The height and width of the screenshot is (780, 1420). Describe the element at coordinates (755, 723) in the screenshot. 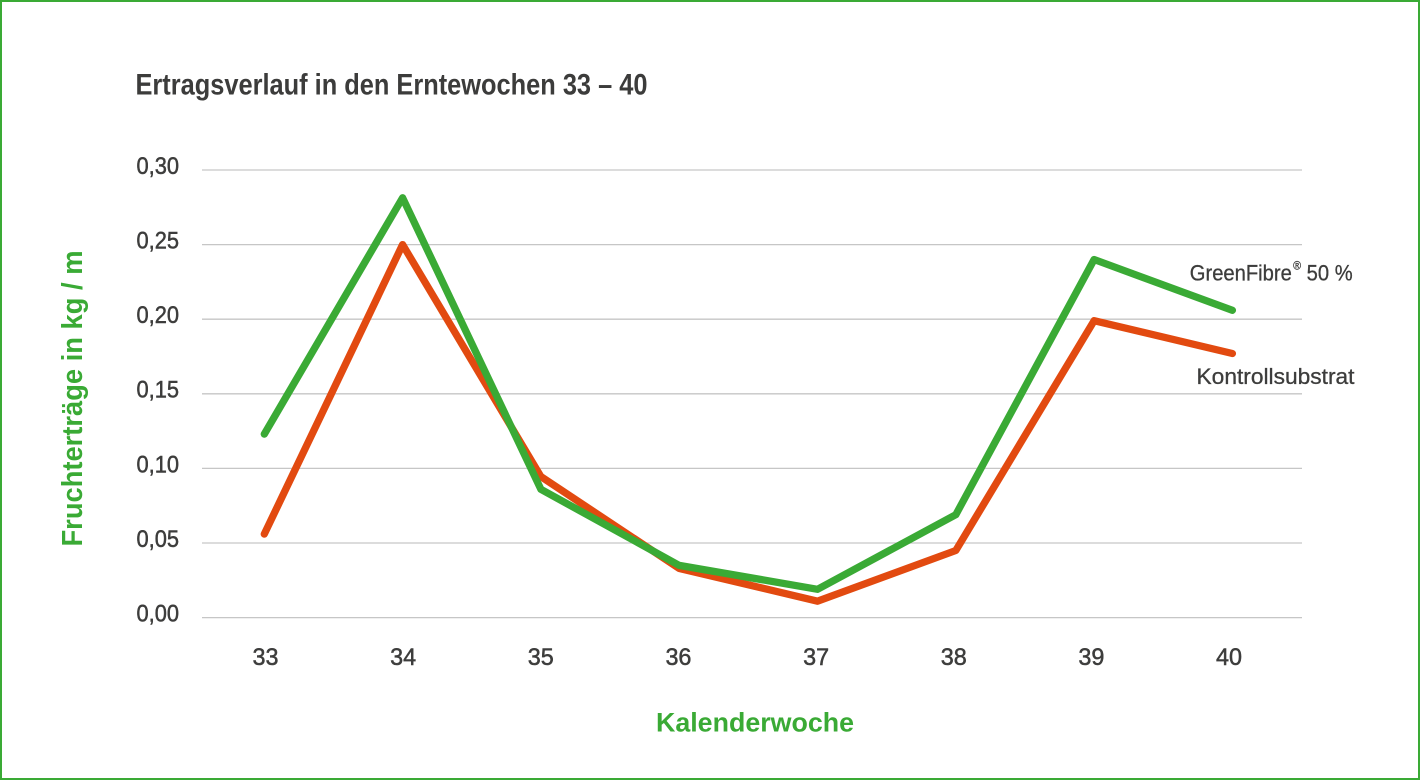

I see `svg-text: Kalenderwoche` at that location.